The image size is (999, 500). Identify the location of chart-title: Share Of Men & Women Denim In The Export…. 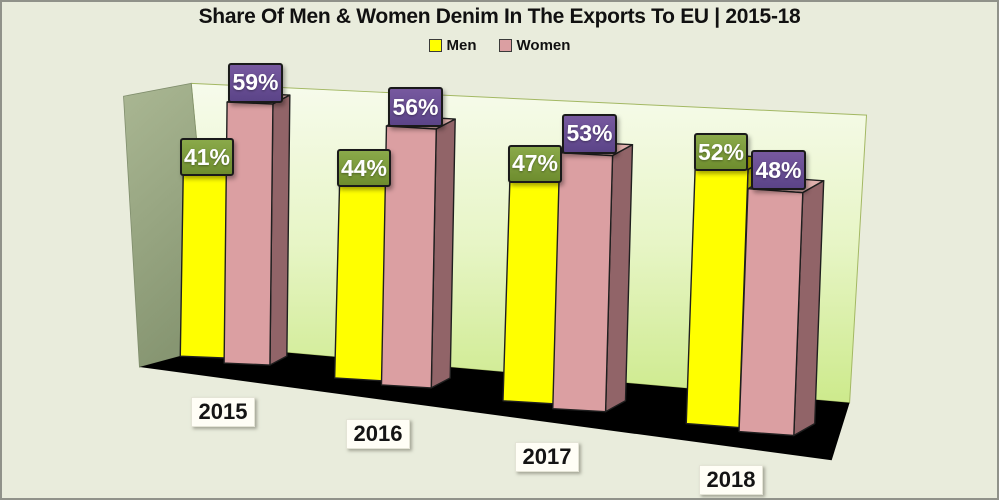
(499, 16).